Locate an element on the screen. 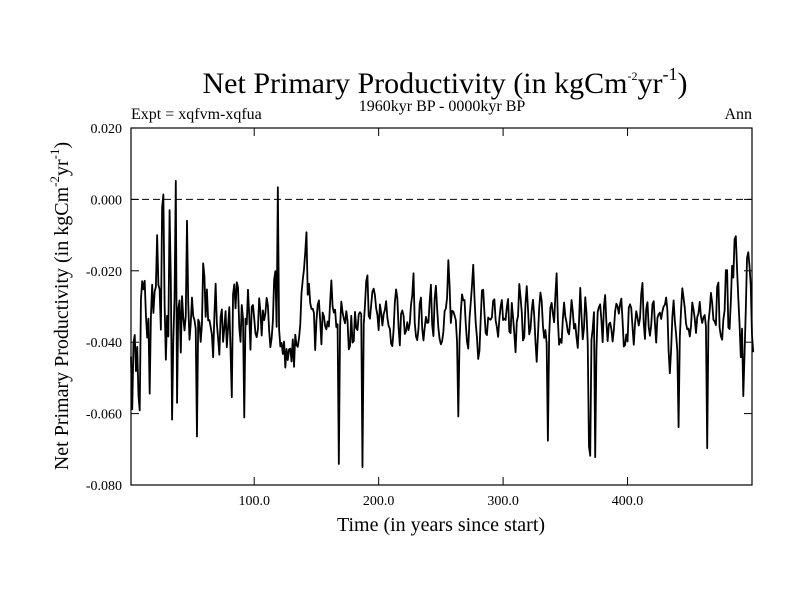  y-tick-label: 0.020 is located at coordinates (107, 129).